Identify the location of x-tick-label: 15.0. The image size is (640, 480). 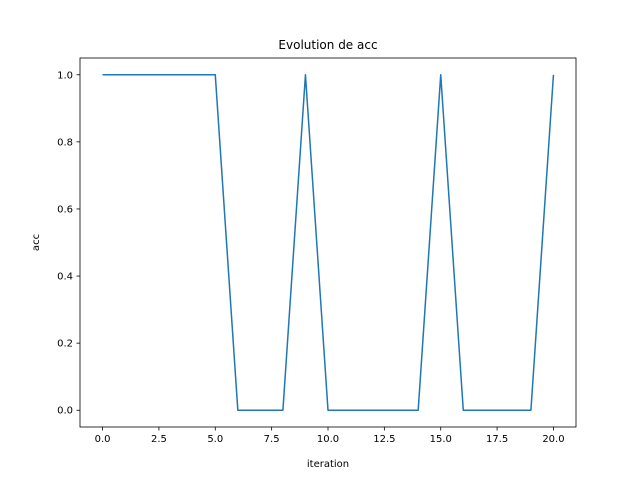
(441, 439).